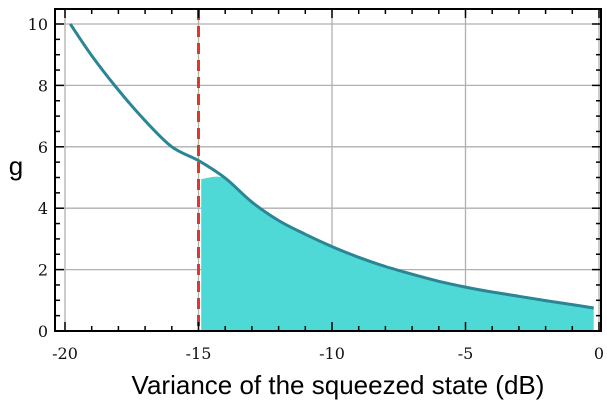 Image resolution: width=607 pixels, height=401 pixels. What do you see at coordinates (43, 147) in the screenshot?
I see `y-tick-label: 6` at bounding box center [43, 147].